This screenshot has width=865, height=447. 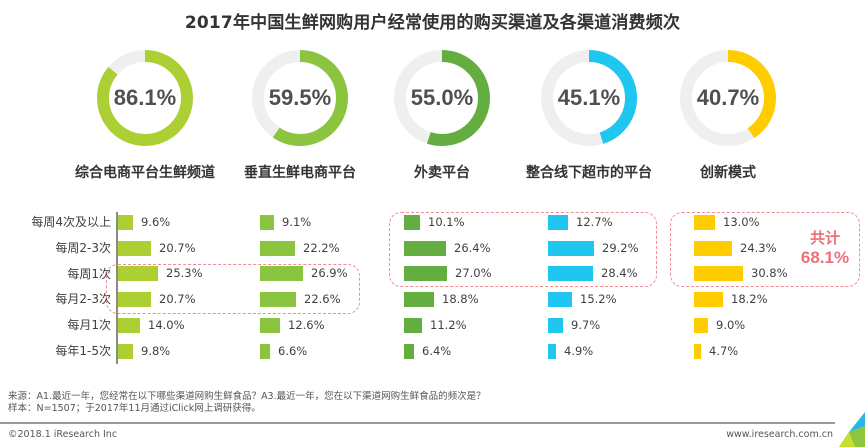 What do you see at coordinates (442, 173) in the screenshot?
I see `channel-label-takeaway: 外卖平台` at bounding box center [442, 173].